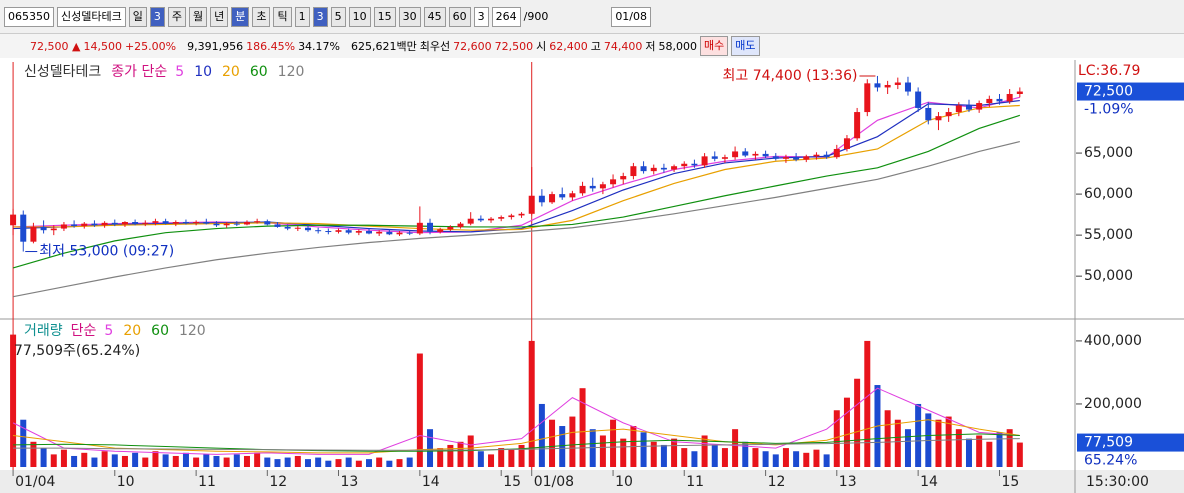  I want to click on interval: 15, so click(384, 16).